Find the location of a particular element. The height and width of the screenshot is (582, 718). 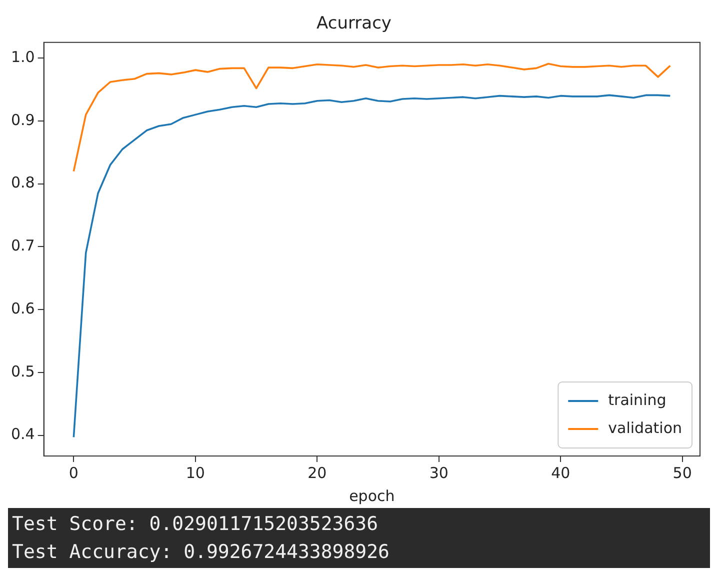

y-tick-label: 0.6 is located at coordinates (22, 308).